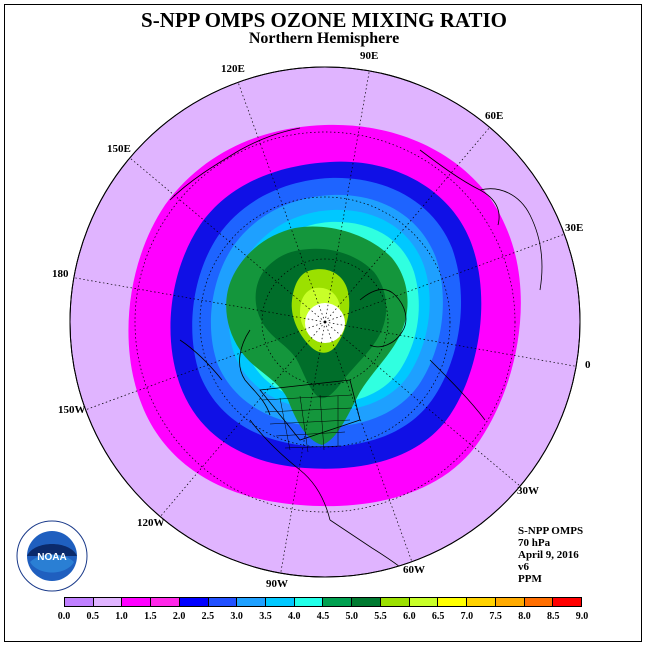 The image size is (648, 648). I want to click on color-bar-tick-label: 8.0, so click(524, 616).